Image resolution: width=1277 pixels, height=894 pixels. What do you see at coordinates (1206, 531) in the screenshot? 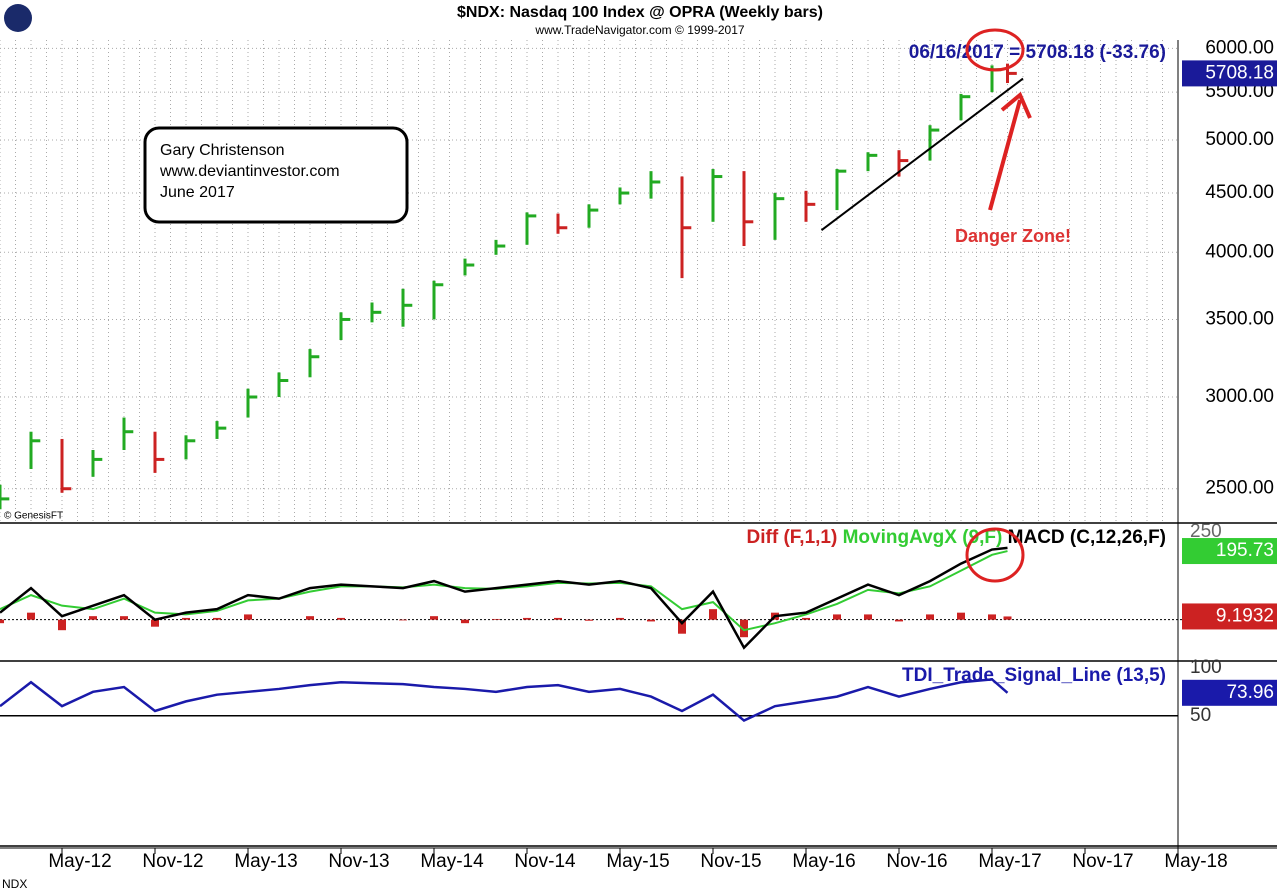
I see `y-tick-label: 250` at bounding box center [1206, 531].